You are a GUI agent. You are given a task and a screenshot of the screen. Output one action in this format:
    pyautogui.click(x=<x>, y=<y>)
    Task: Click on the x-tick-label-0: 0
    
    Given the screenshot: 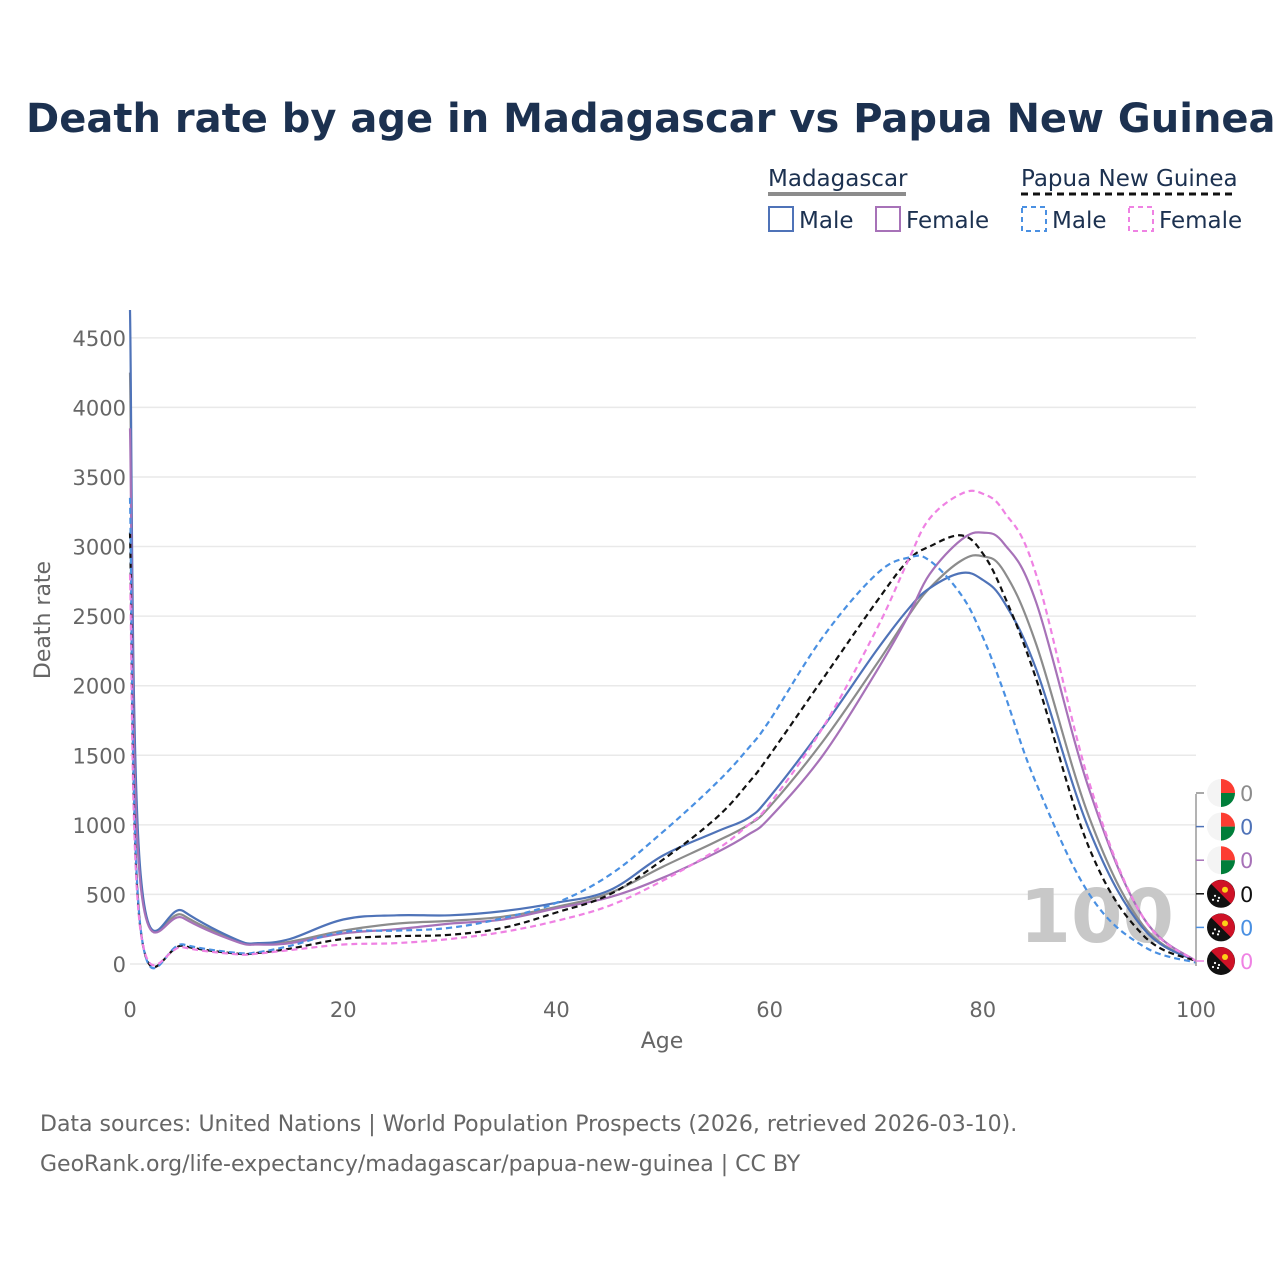 What is the action you would take?
    pyautogui.click(x=129, y=1010)
    